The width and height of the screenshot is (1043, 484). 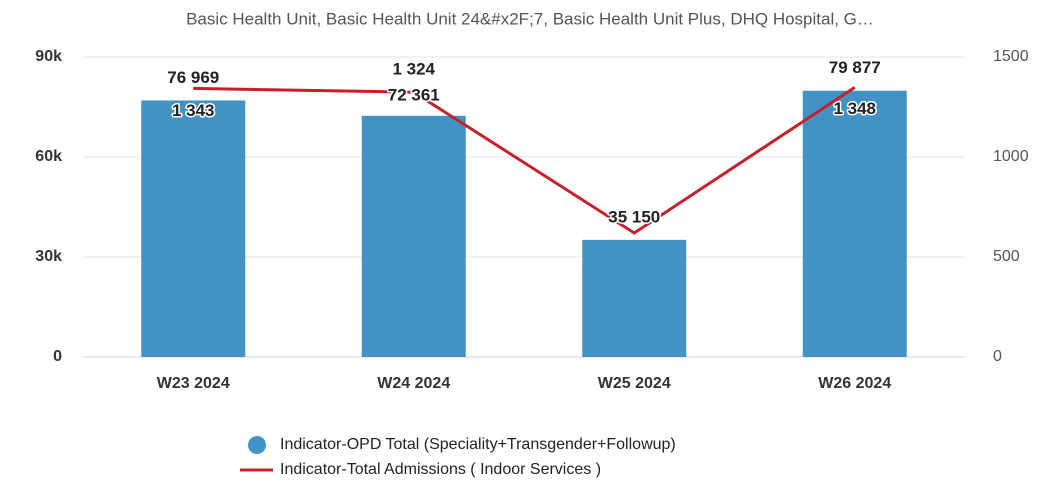 I want to click on x-tick-label: W24 2024, so click(x=413, y=383).